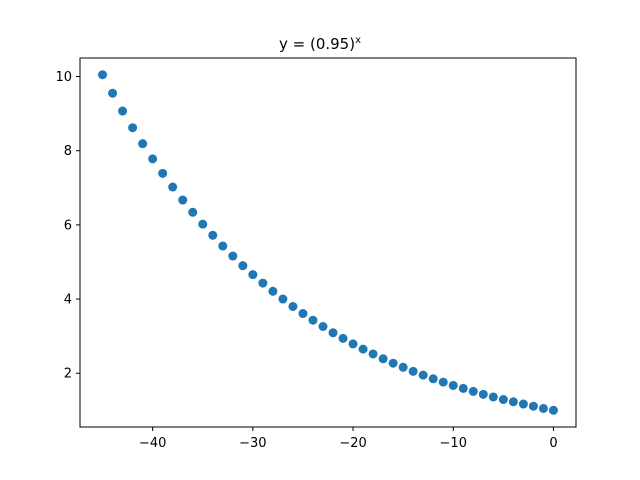 The height and width of the screenshot is (480, 640). I want to click on x-axis-ticks: −40 −30 −20 −10 0, so click(348, 439).